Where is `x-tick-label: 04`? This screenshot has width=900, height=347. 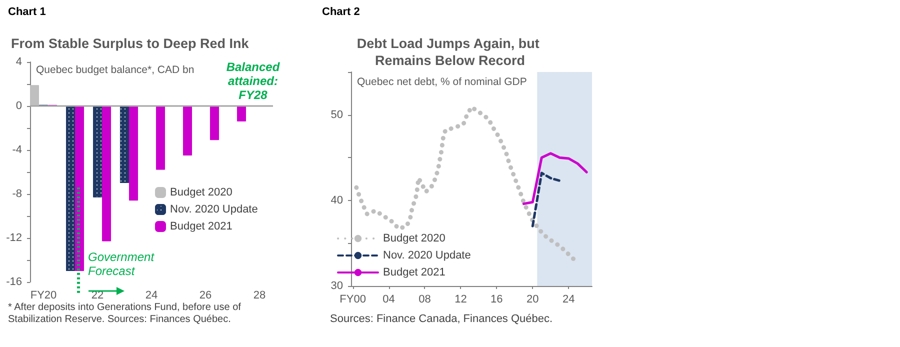 x-tick-label: 04 is located at coordinates (388, 300).